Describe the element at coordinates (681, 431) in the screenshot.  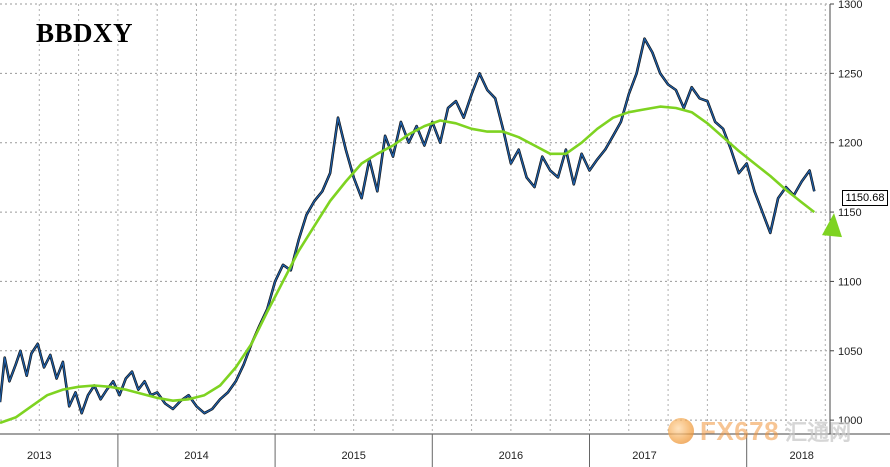
I see `watermark-logo-icon` at that location.